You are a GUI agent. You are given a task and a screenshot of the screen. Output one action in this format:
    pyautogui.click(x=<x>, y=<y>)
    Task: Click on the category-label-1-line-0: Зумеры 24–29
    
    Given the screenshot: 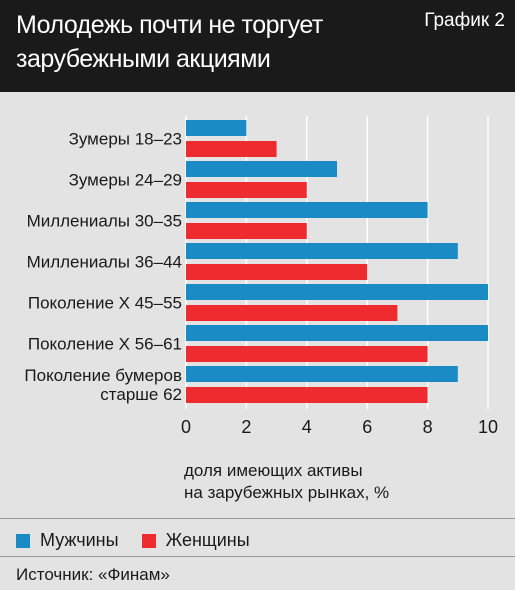 What is the action you would take?
    pyautogui.click(x=125, y=180)
    